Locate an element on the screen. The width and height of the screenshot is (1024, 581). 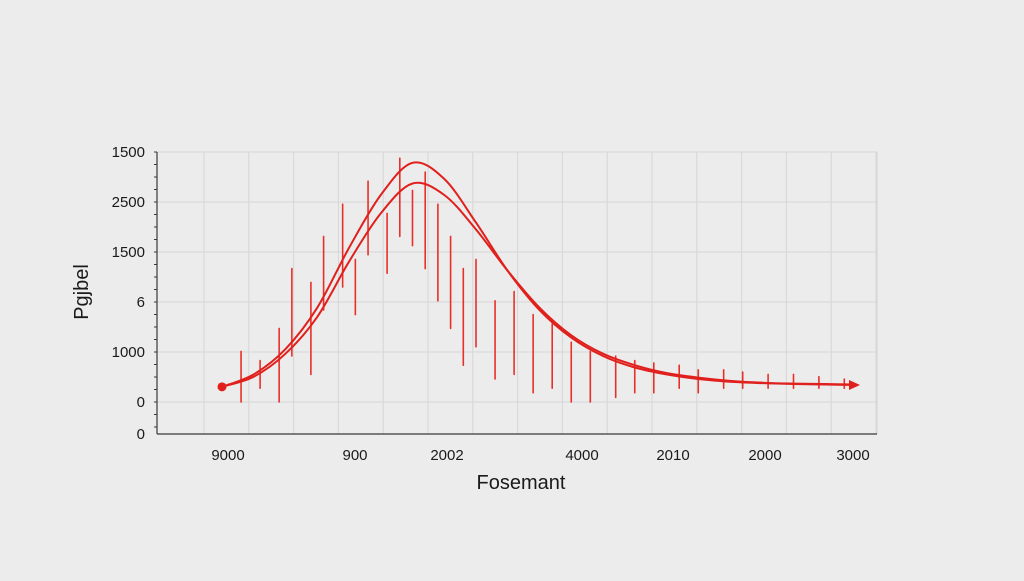
y-tick-label: 2500 is located at coordinates (128, 202).